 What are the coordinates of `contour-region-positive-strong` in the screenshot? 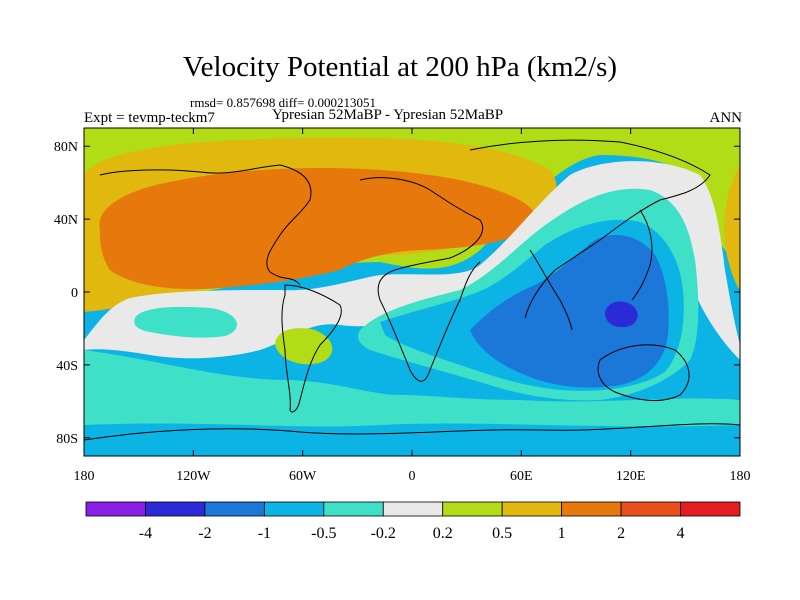 It's located at (317, 229).